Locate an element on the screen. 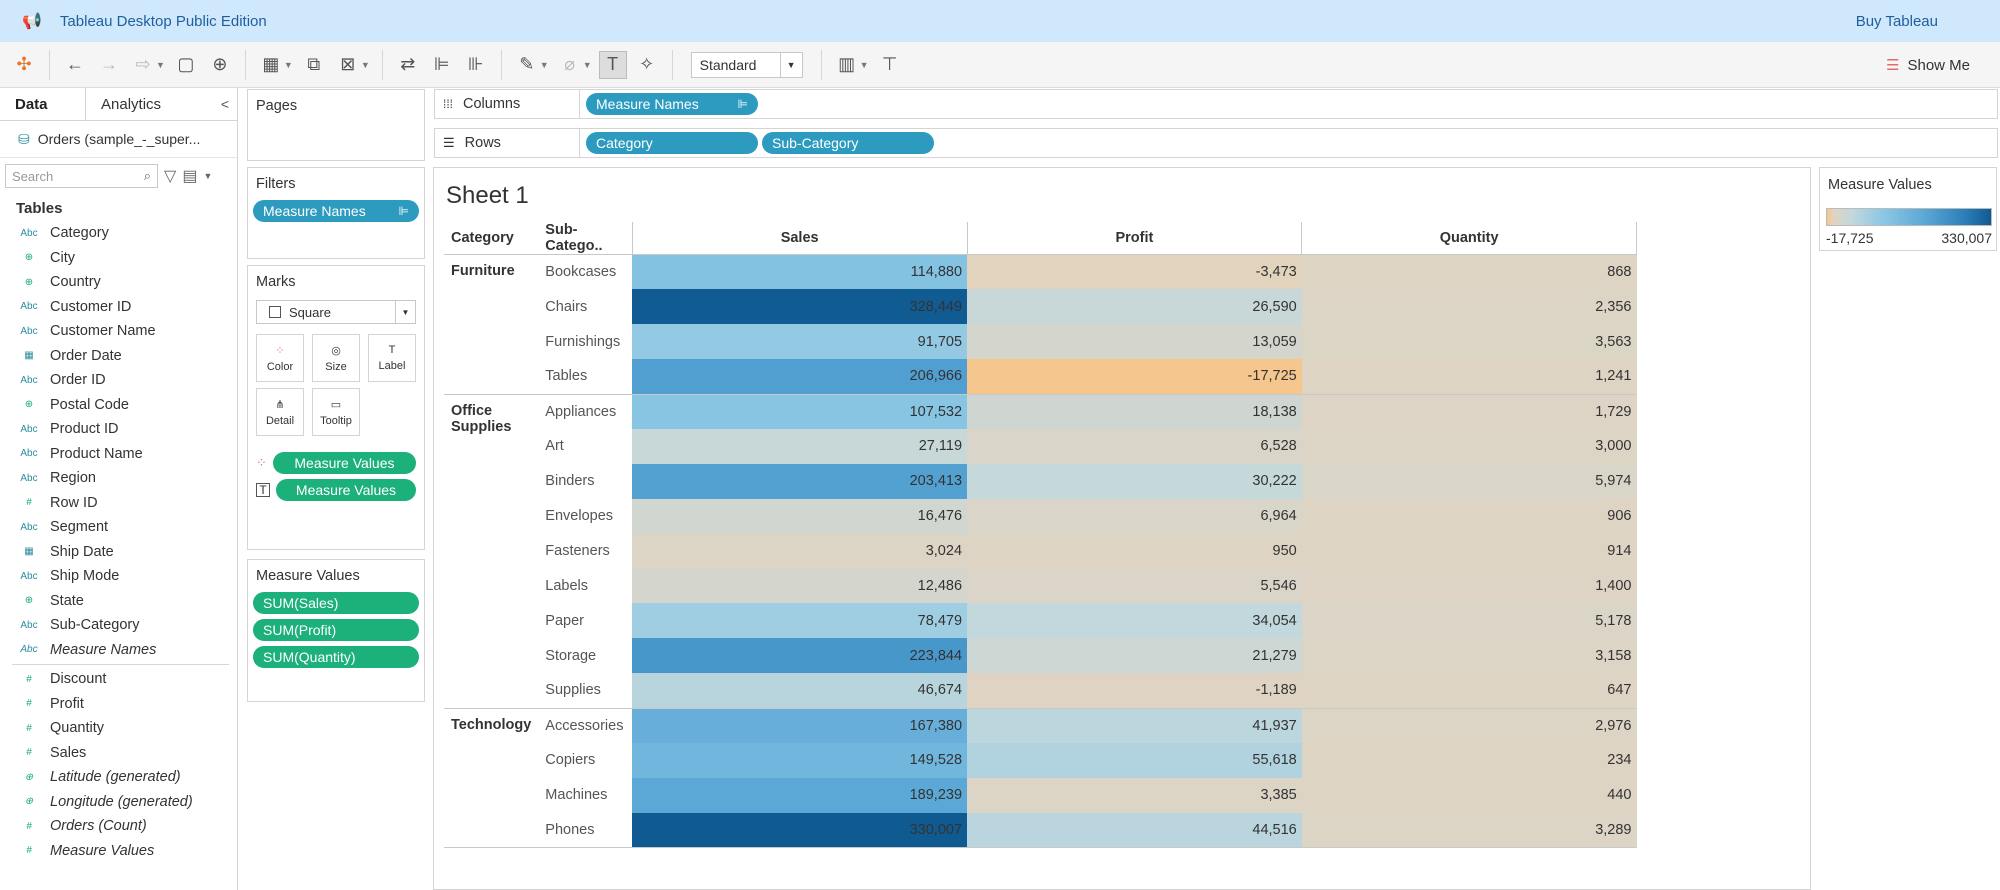  sub-category-header: Envelopes is located at coordinates (579, 516).